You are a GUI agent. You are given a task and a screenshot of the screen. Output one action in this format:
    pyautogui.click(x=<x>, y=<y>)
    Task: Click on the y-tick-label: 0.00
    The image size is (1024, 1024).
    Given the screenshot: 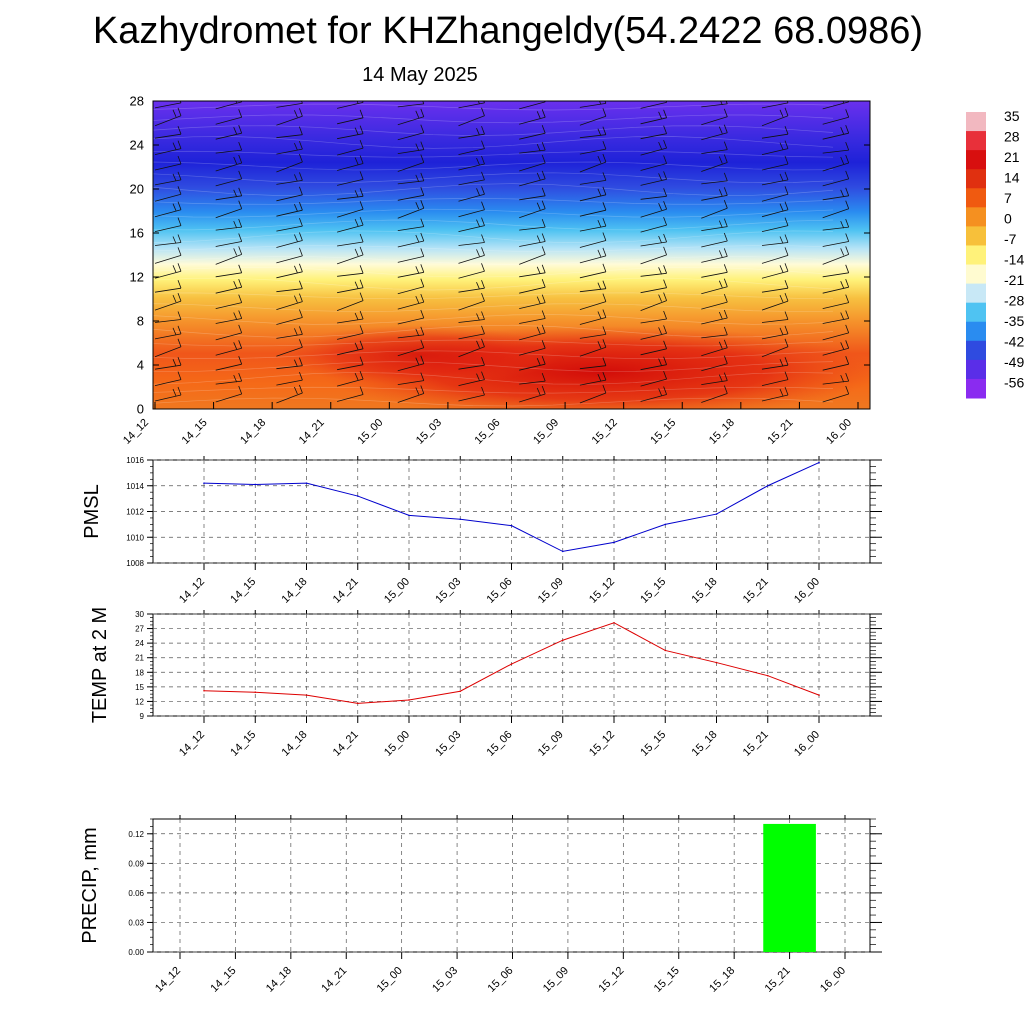 What is the action you would take?
    pyautogui.click(x=136, y=952)
    